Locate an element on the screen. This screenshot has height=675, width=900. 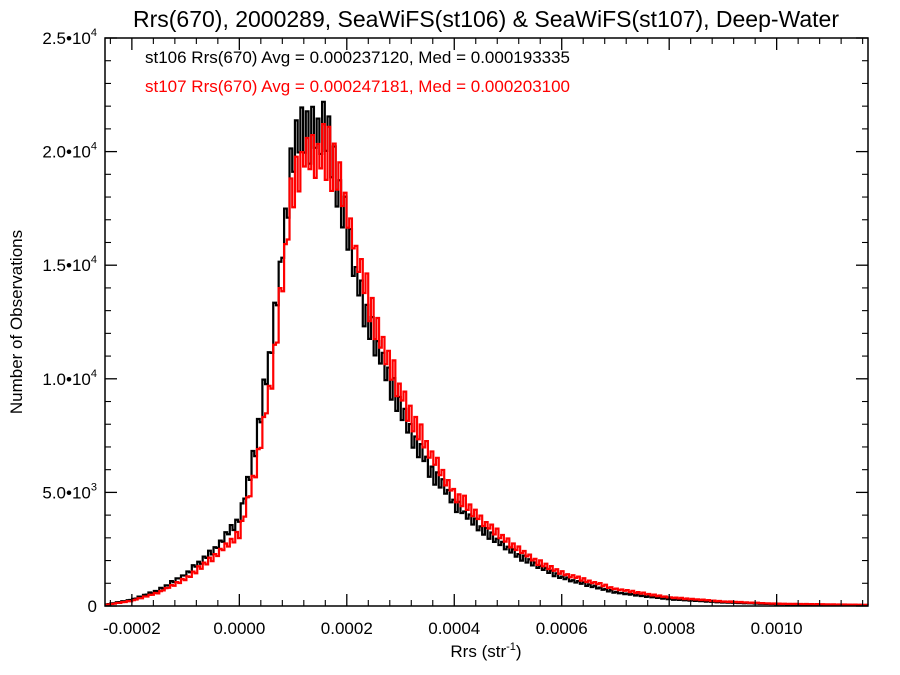
y-axis-label: Number of Observations is located at coordinates (16, 322).